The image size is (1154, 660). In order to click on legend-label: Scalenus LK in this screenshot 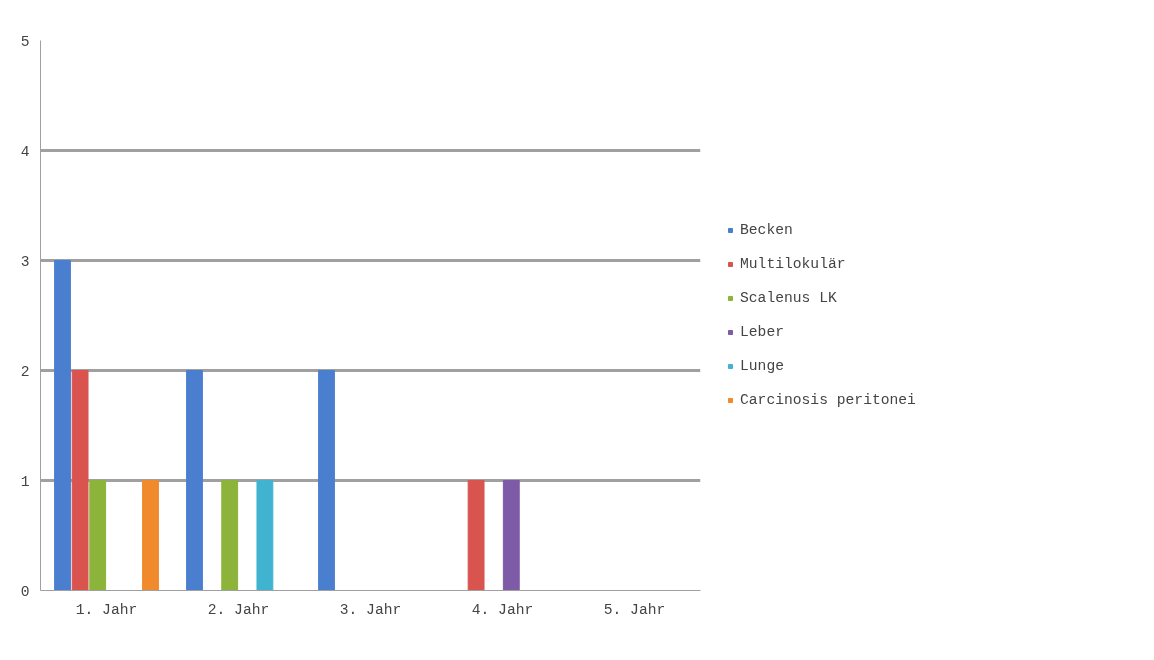, I will do `click(788, 298)`.